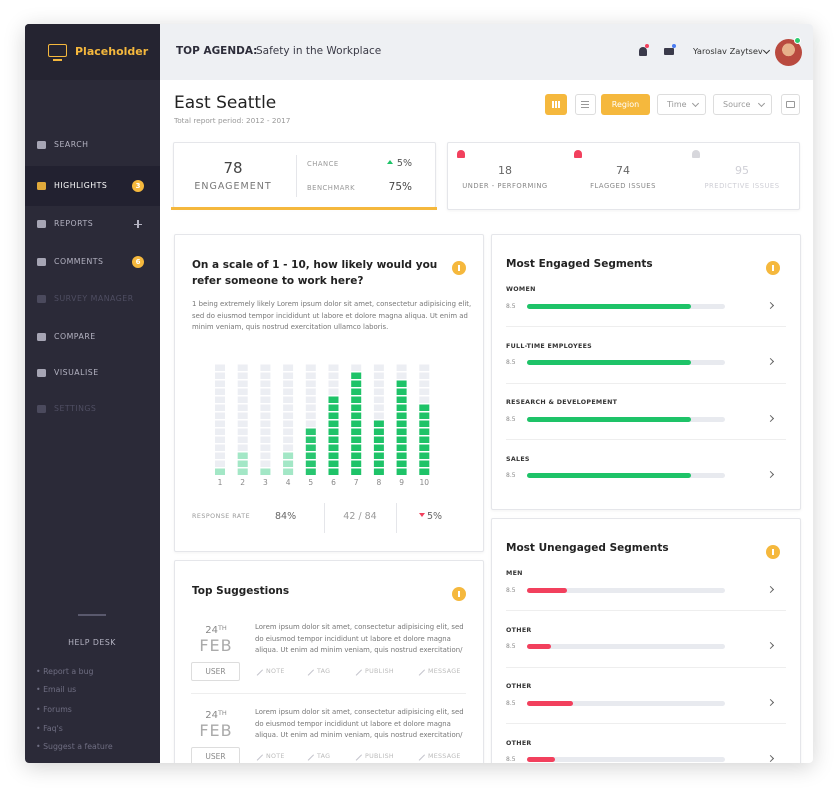  I want to click on bell-dot, so click(647, 46).